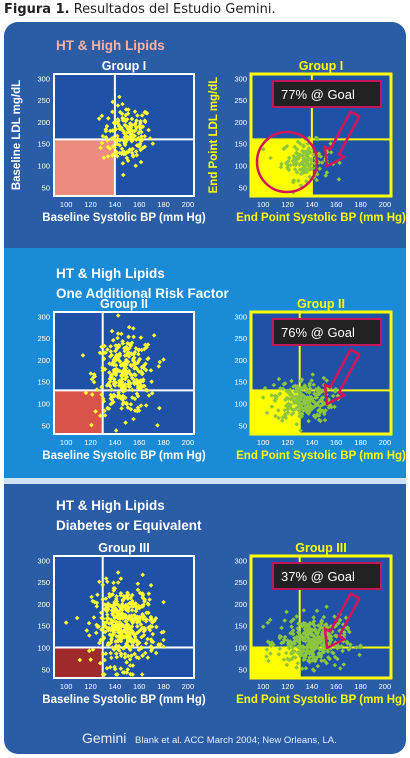  Describe the element at coordinates (312, 686) in the screenshot. I see `x-tick-label: 140` at that location.